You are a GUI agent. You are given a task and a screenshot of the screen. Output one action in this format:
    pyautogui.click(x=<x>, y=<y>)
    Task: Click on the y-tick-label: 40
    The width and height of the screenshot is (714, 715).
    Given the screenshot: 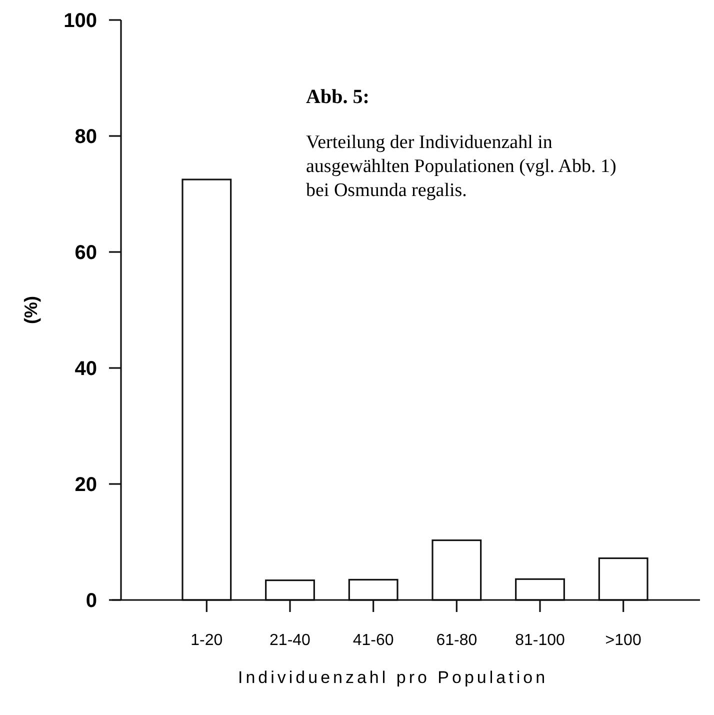 What is the action you would take?
    pyautogui.click(x=85, y=369)
    